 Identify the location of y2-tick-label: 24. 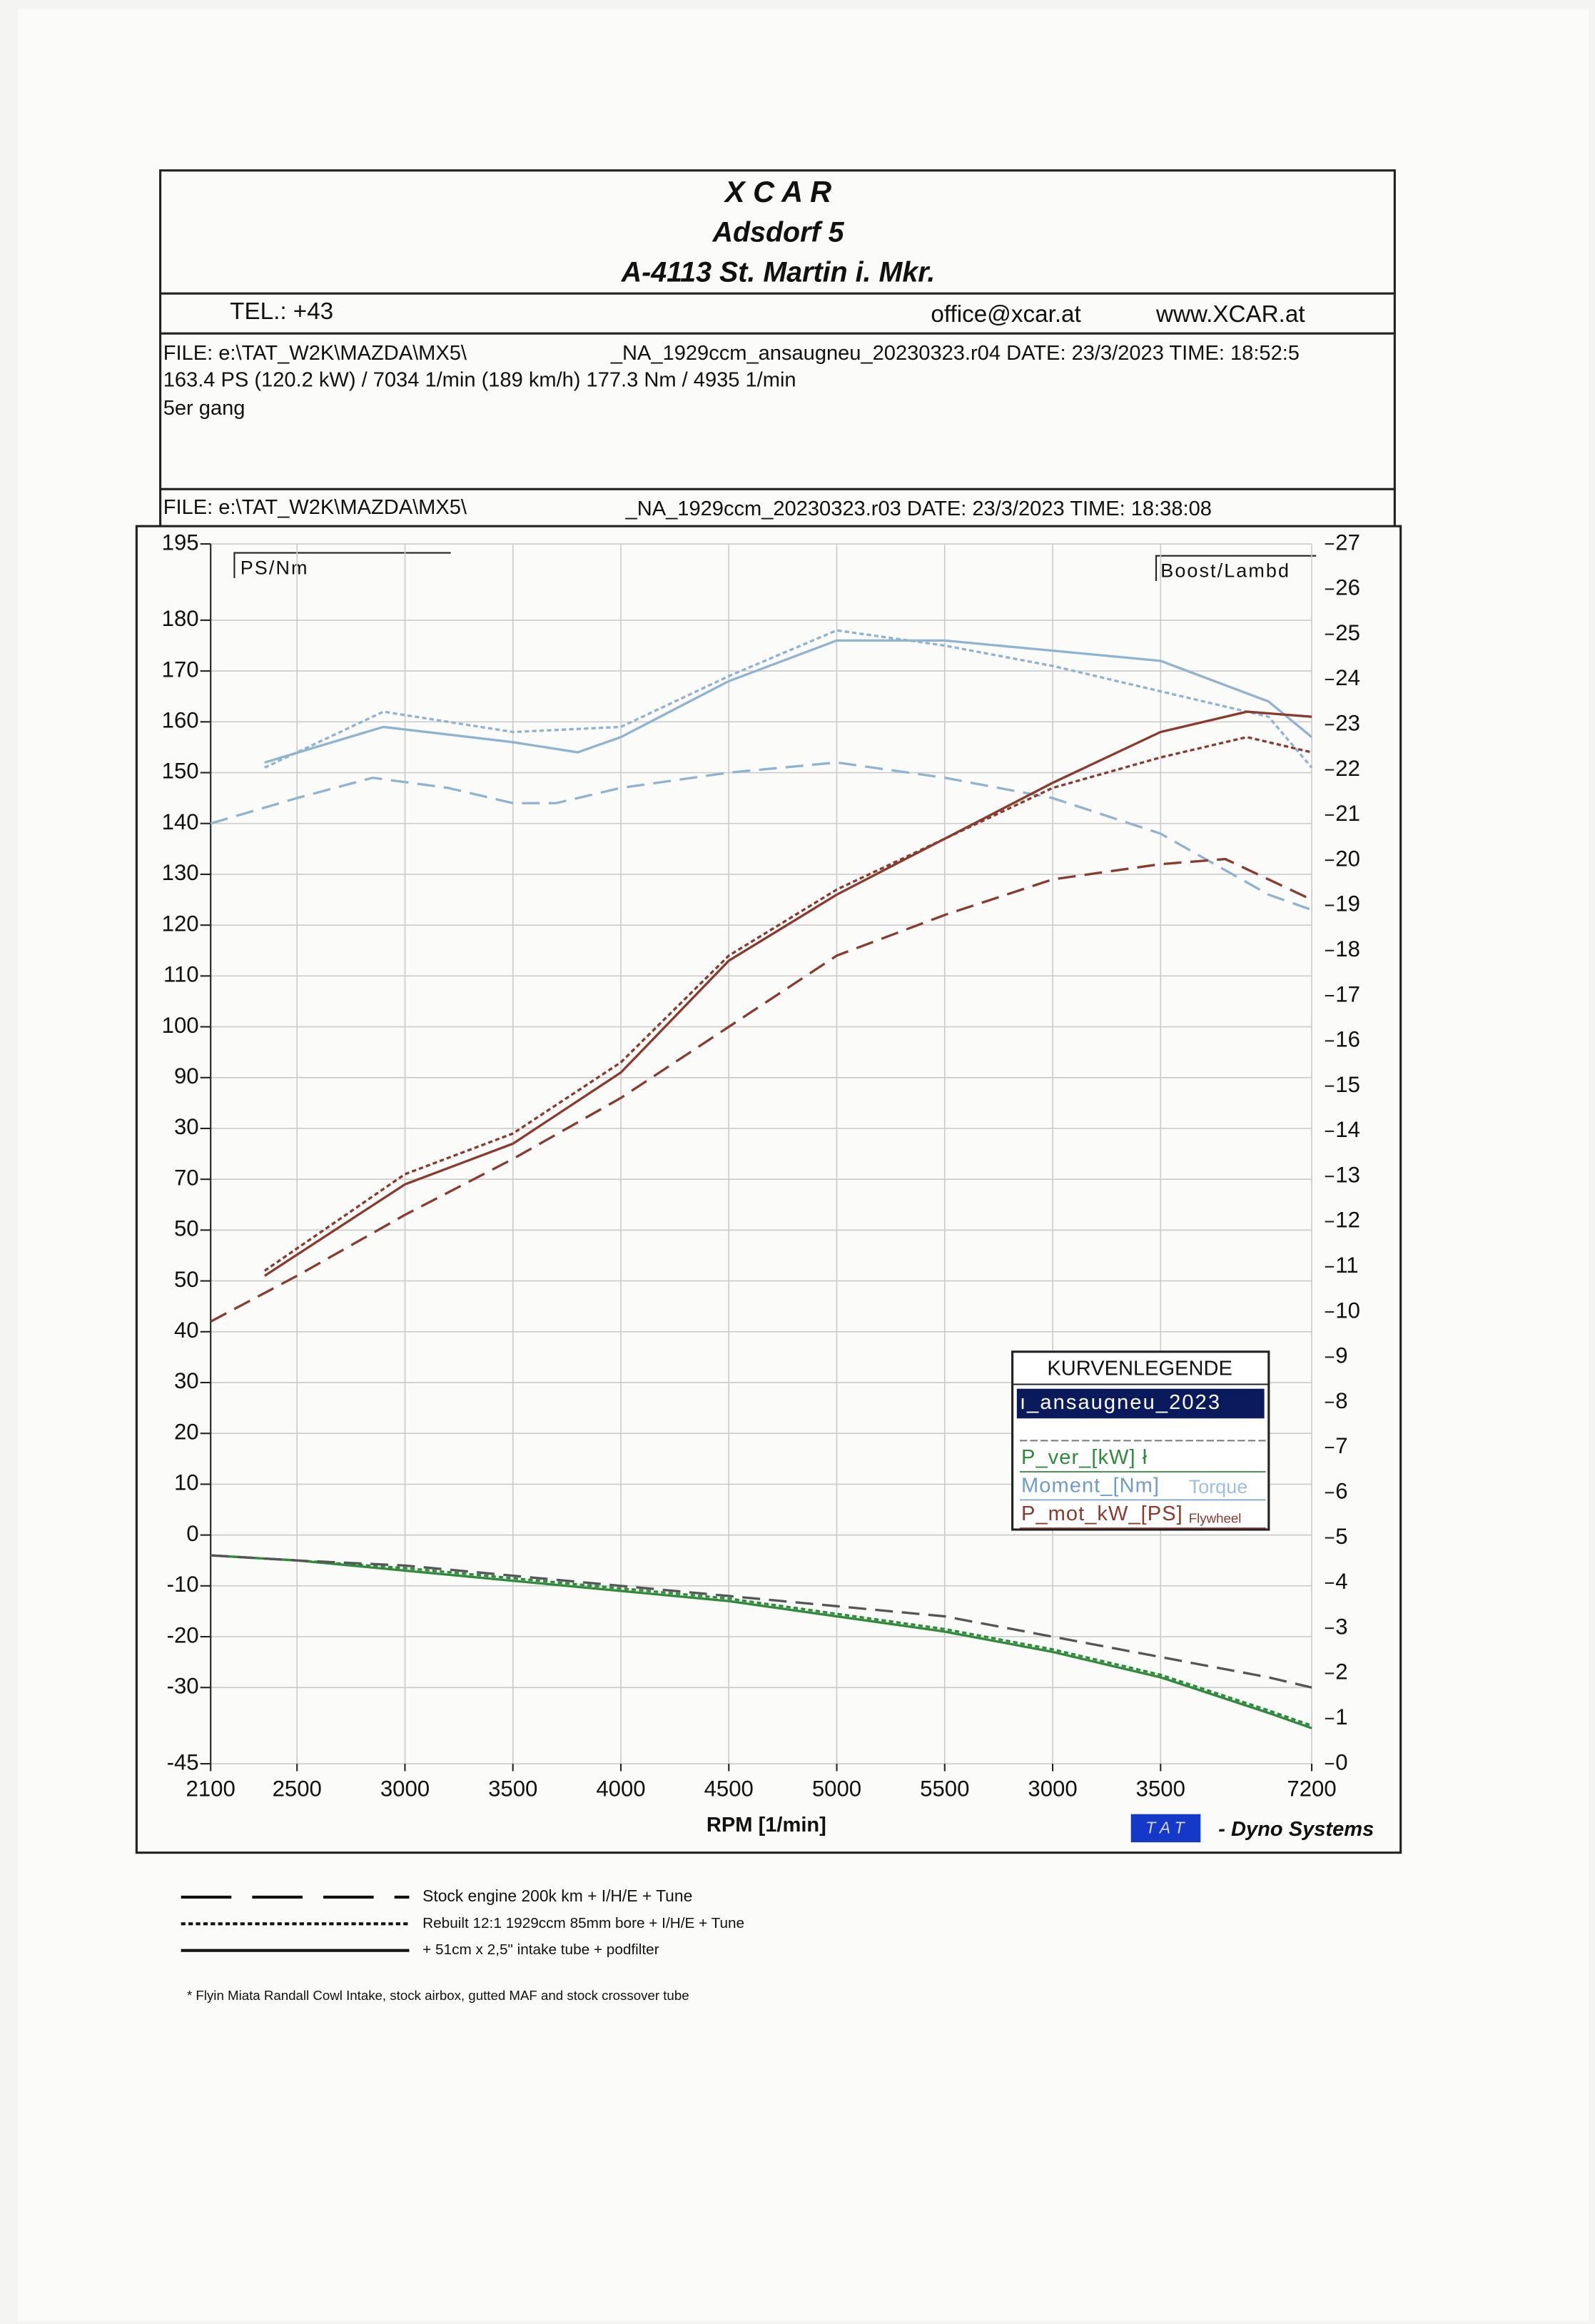
(1348, 678).